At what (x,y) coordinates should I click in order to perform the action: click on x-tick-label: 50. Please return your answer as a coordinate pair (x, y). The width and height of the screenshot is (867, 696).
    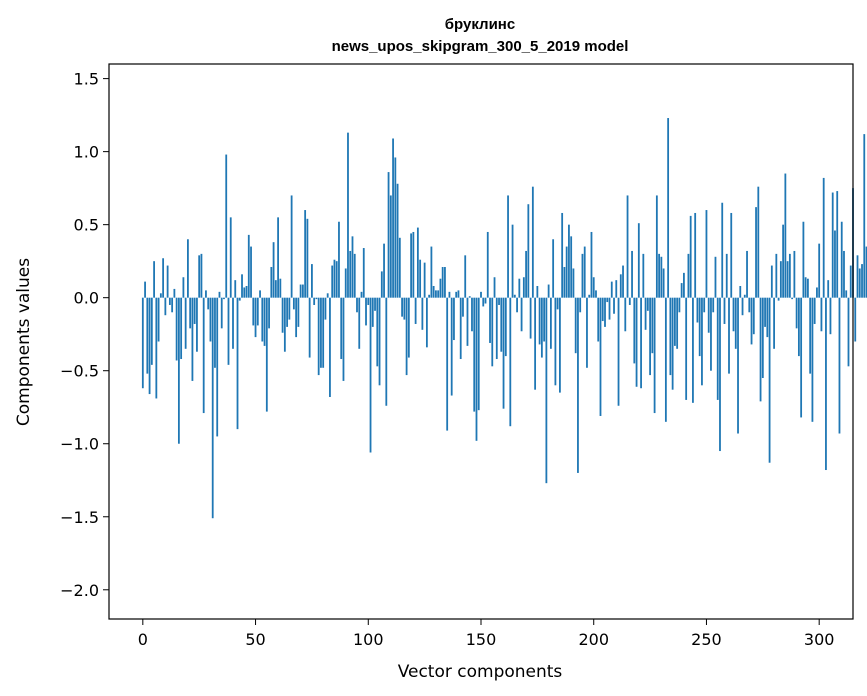
    Looking at the image, I should click on (255, 639).